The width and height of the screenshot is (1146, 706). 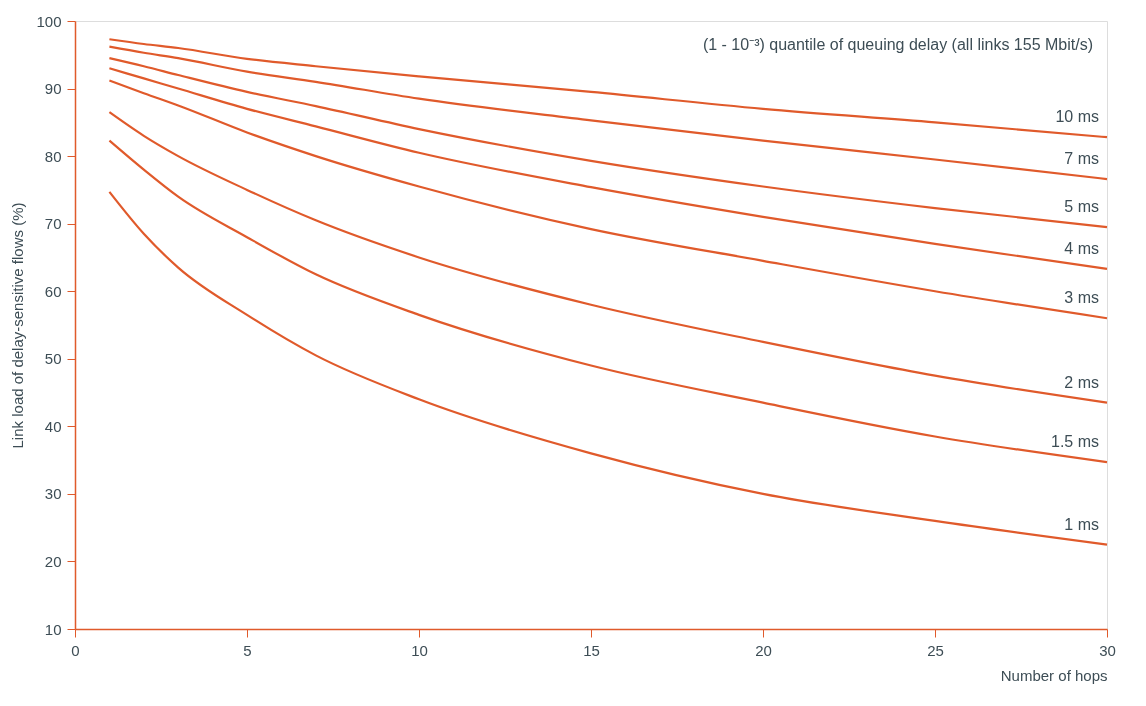 I want to click on x-tick-label: 10, so click(x=419, y=650).